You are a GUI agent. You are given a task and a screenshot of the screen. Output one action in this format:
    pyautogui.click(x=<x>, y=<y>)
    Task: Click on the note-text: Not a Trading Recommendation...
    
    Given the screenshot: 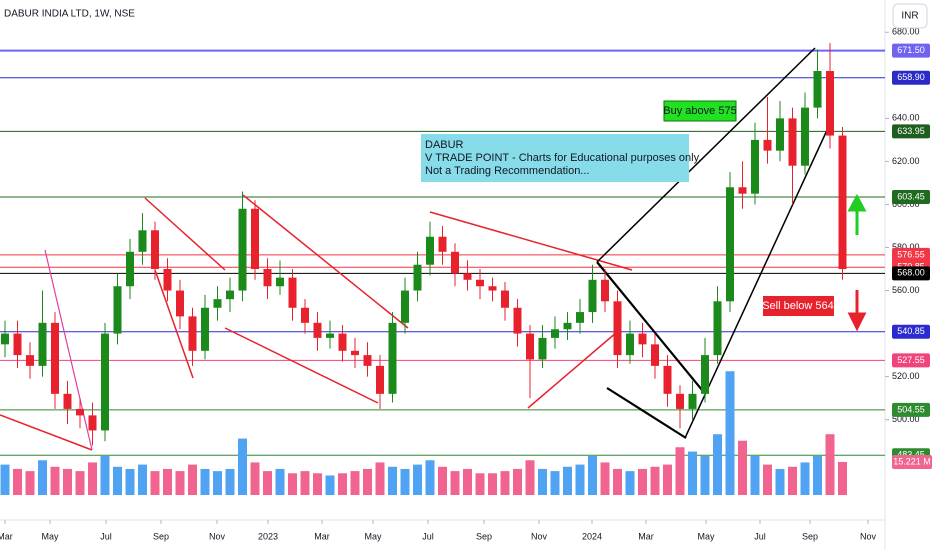 What is the action you would take?
    pyautogui.click(x=507, y=171)
    